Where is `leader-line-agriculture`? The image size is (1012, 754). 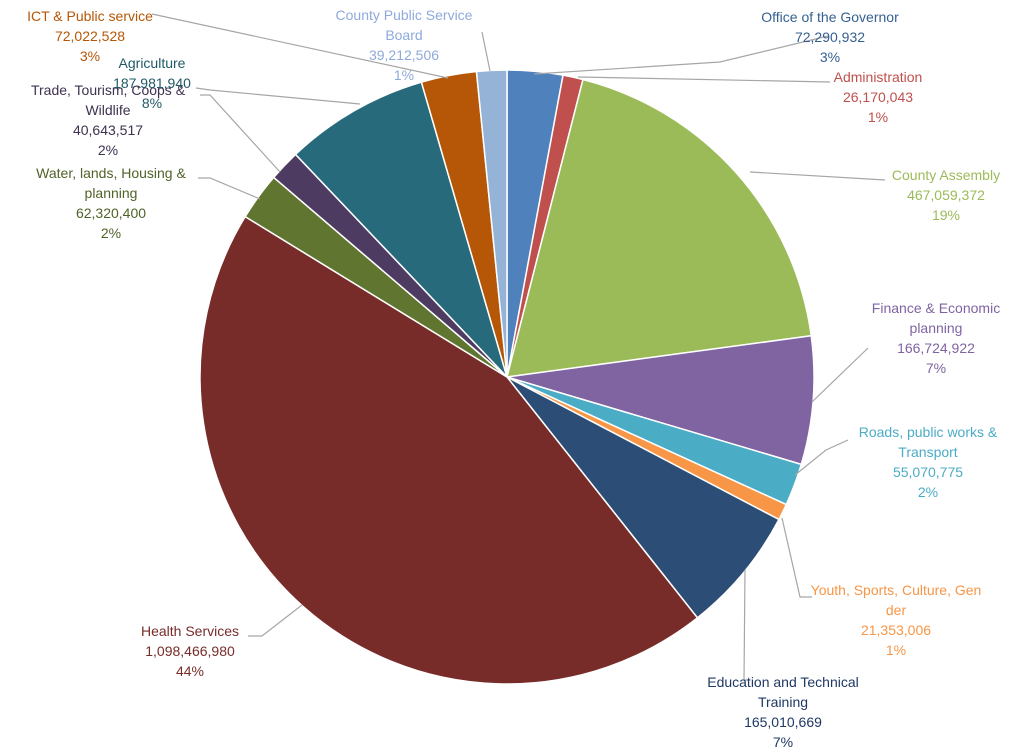 leader-line-agriculture is located at coordinates (278, 96).